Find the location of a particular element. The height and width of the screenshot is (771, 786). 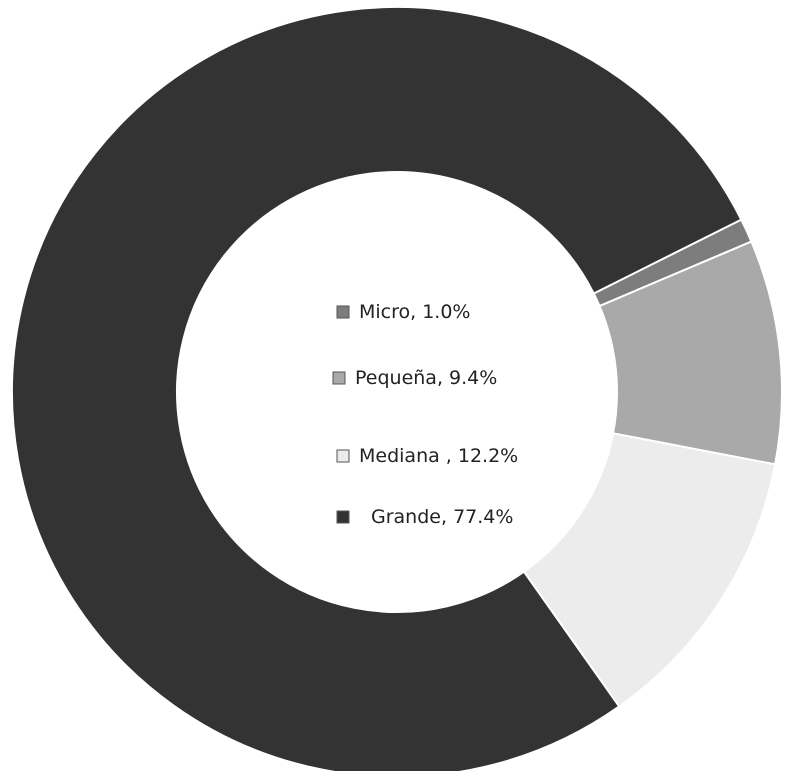

legend-category: Mediana is located at coordinates (399, 456).